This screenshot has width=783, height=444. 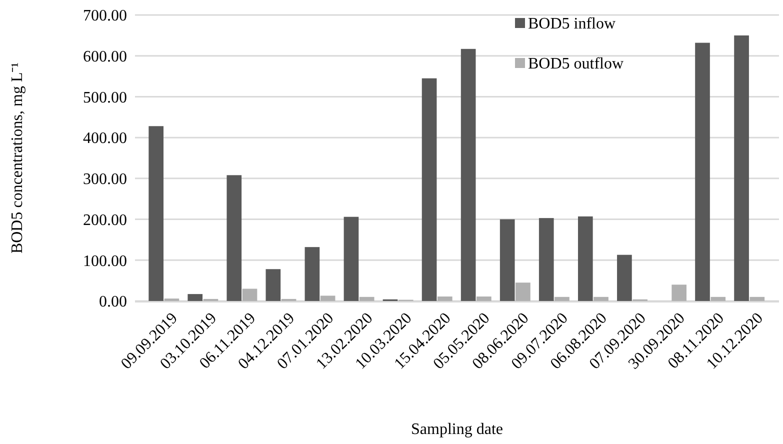 What do you see at coordinates (105, 139) in the screenshot?
I see `y-tick-label: 400.00` at bounding box center [105, 139].